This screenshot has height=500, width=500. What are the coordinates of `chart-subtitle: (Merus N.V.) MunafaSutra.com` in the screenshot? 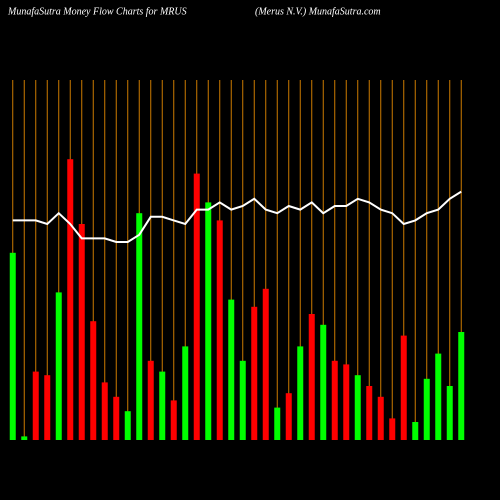 It's located at (318, 11).